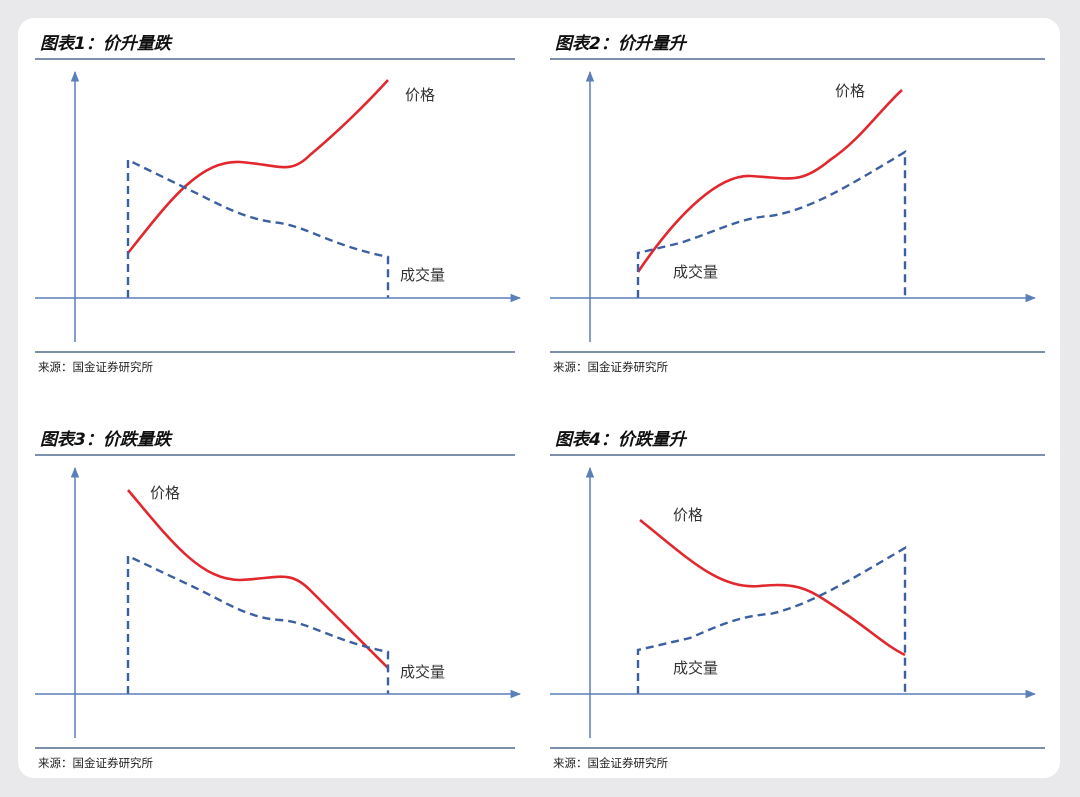 The width and height of the screenshot is (1080, 797). What do you see at coordinates (621, 440) in the screenshot?
I see `figure-title: 图表4：价跌量升` at bounding box center [621, 440].